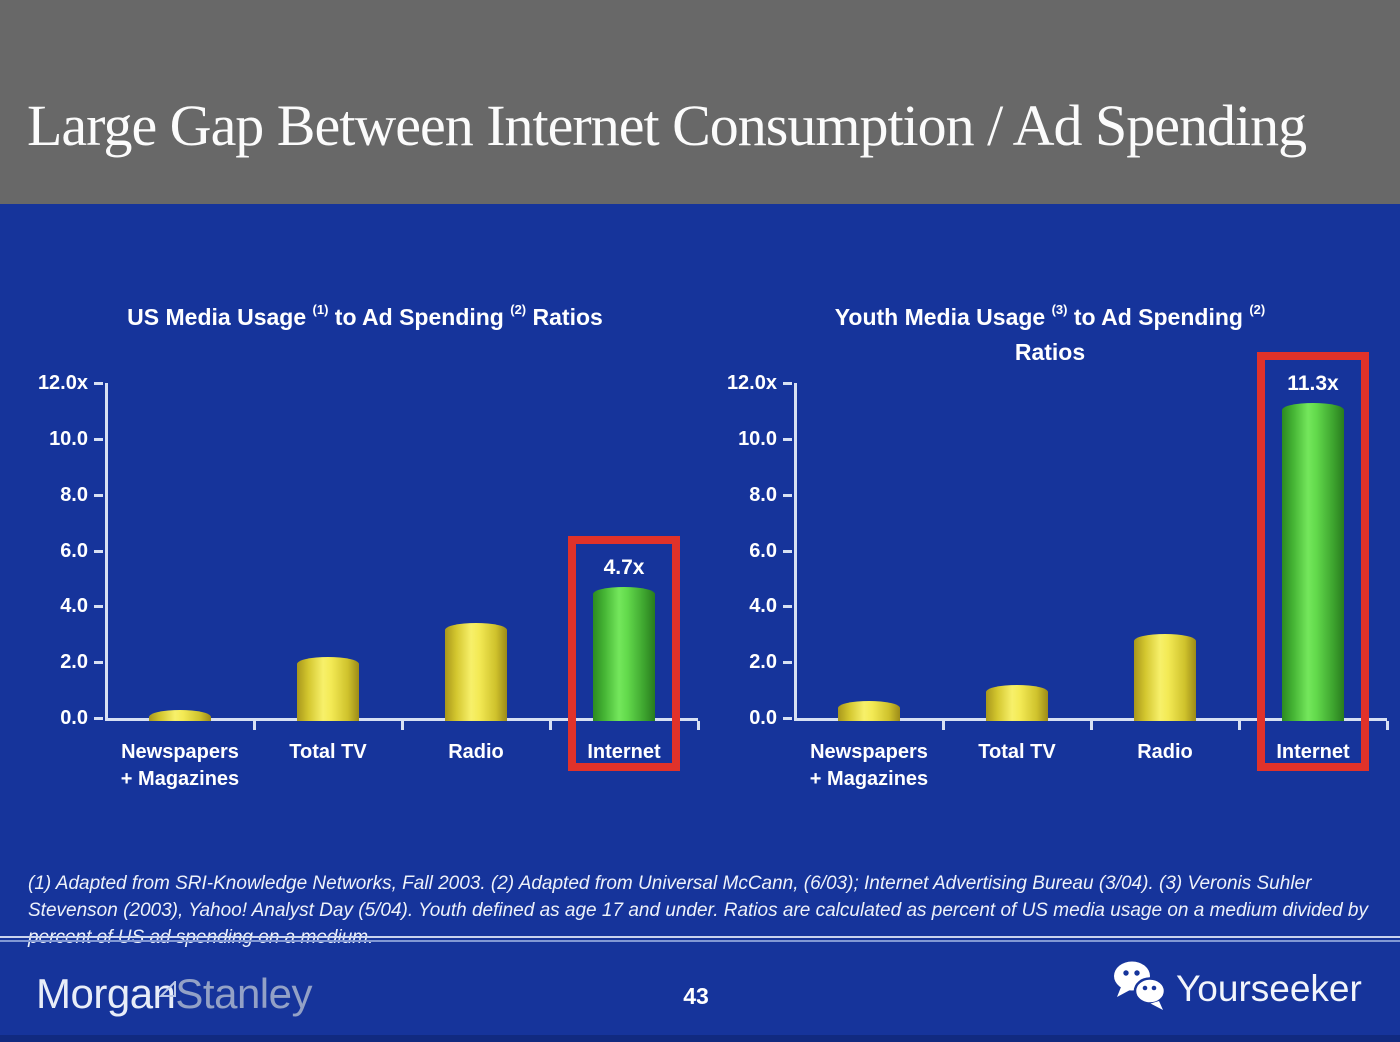  I want to click on wechat-icon, so click(1141, 988).